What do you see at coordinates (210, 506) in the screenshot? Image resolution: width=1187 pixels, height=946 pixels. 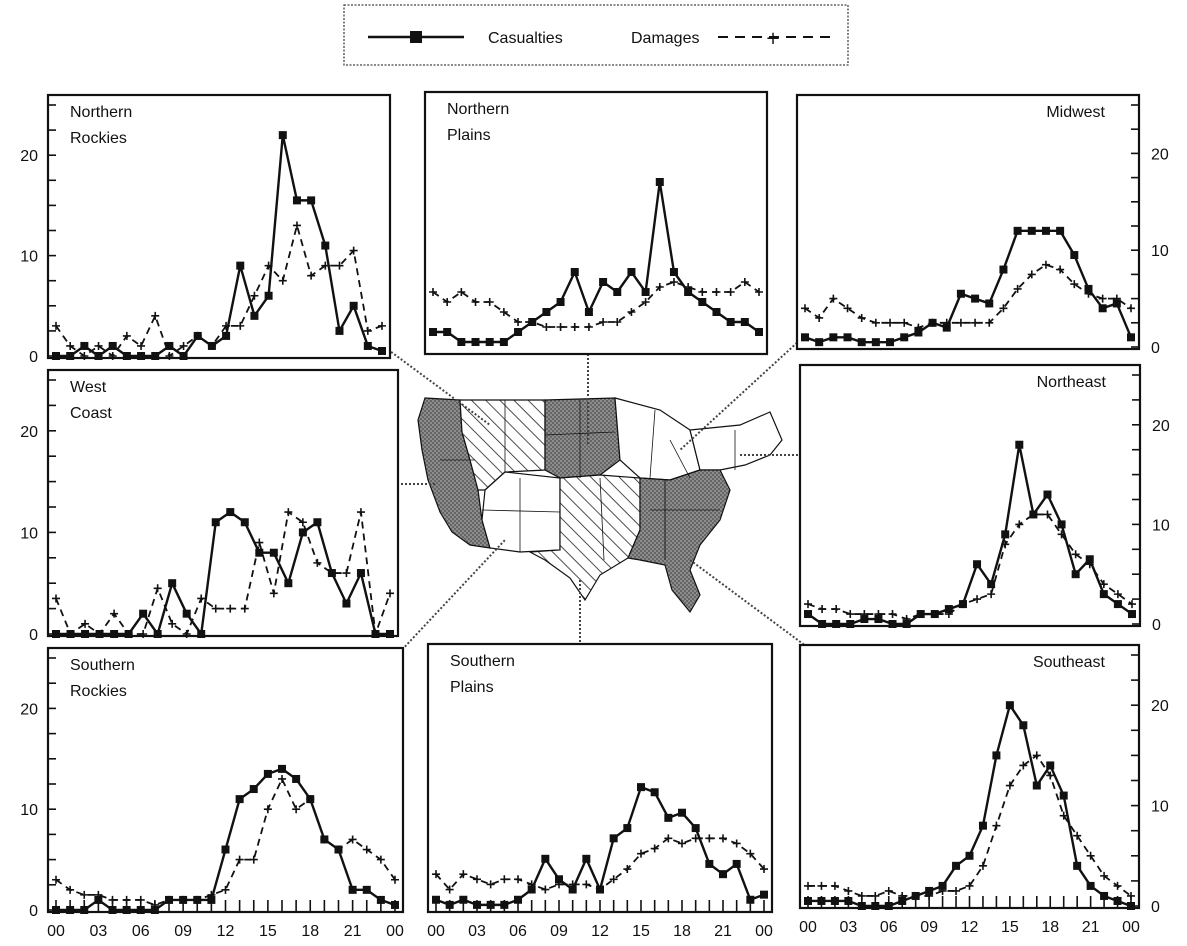 I see `panel-west-coast: 0 10 20 West Coast` at bounding box center [210, 506].